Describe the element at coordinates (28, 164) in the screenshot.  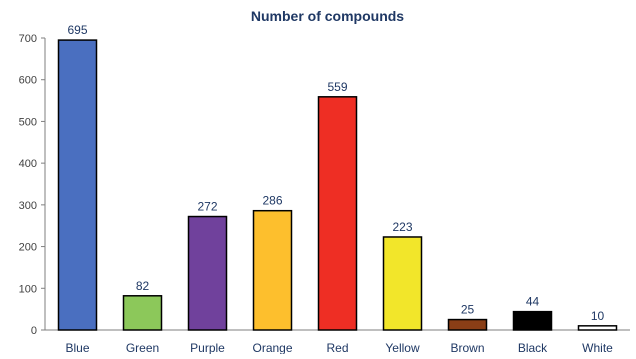
I see `y-tick-label: 400` at that location.